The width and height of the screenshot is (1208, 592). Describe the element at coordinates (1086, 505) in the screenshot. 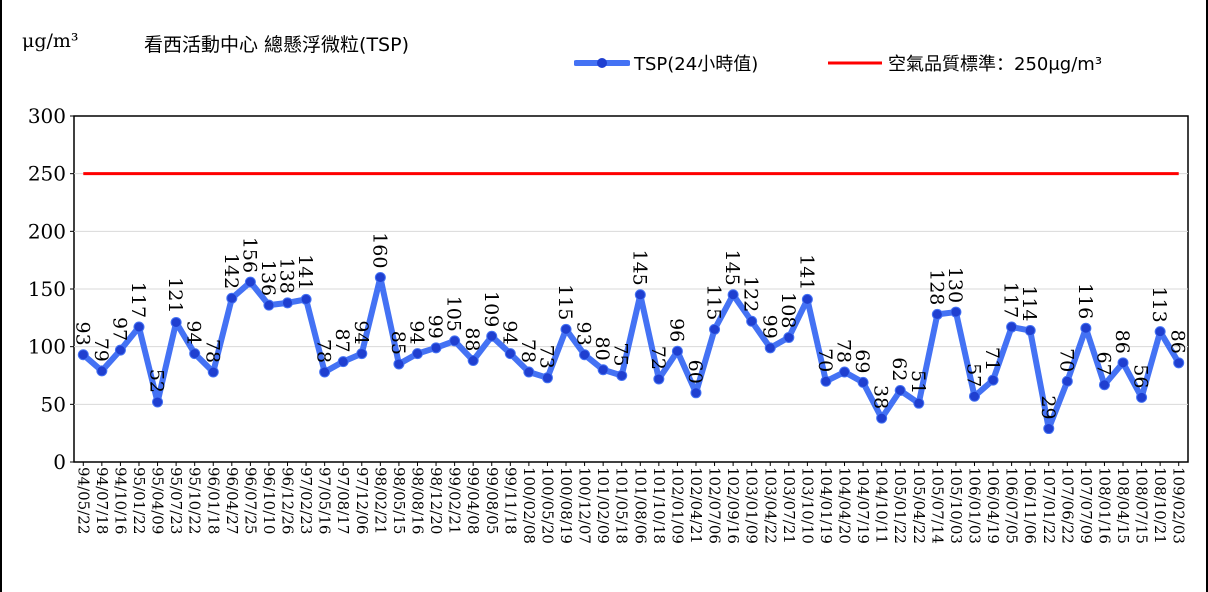

I see `x-tick-label: 107/07/09` at that location.